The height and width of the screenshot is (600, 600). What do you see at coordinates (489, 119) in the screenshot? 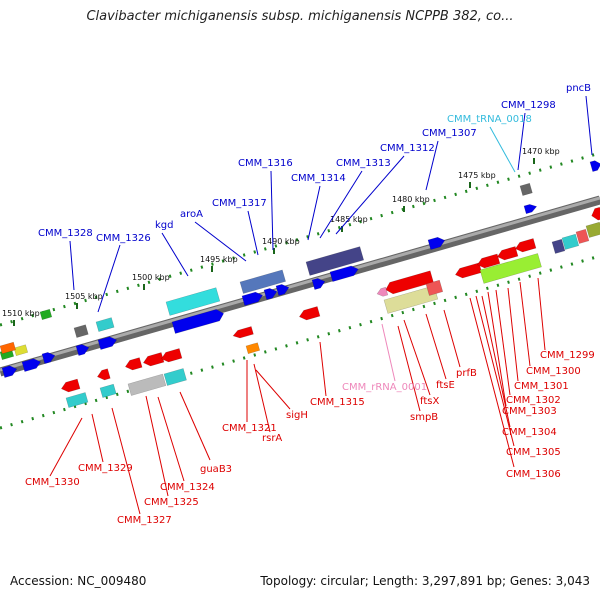
I see `gene-label: CMM_tRNA_0018` at bounding box center [489, 119].